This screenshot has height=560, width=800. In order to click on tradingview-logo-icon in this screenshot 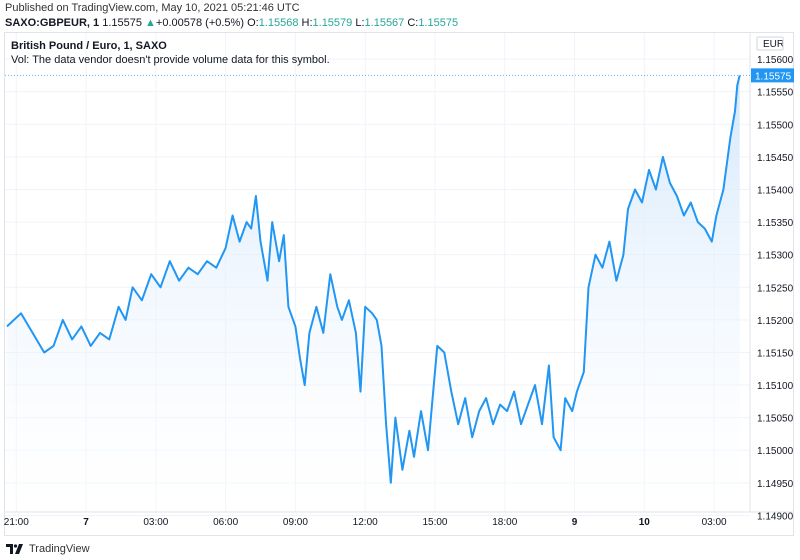, I will do `click(14, 549)`.